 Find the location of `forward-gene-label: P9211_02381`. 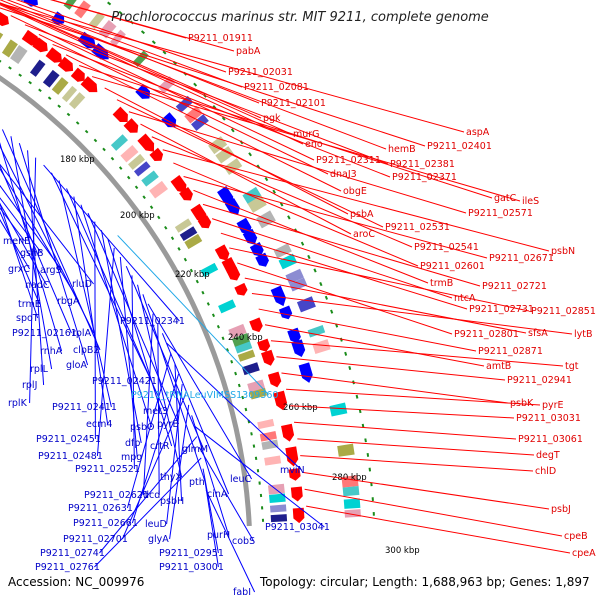

forward-gene-label: P9211_02381 is located at coordinates (422, 164).